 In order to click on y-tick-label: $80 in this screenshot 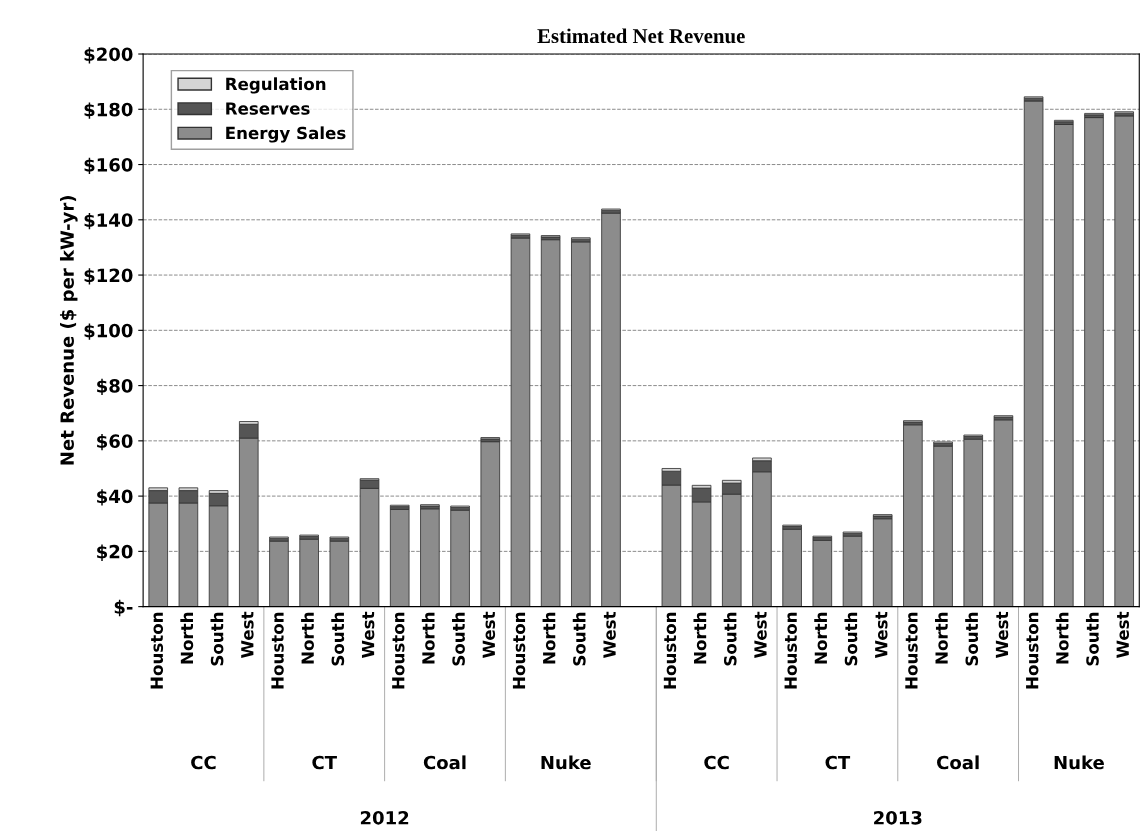, I will do `click(115, 387)`.